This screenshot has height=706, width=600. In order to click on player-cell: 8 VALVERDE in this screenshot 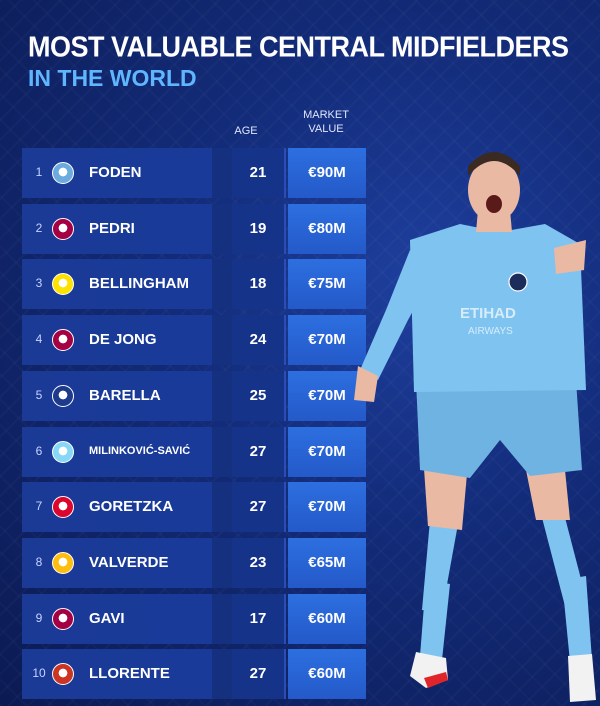, I will do `click(117, 562)`.